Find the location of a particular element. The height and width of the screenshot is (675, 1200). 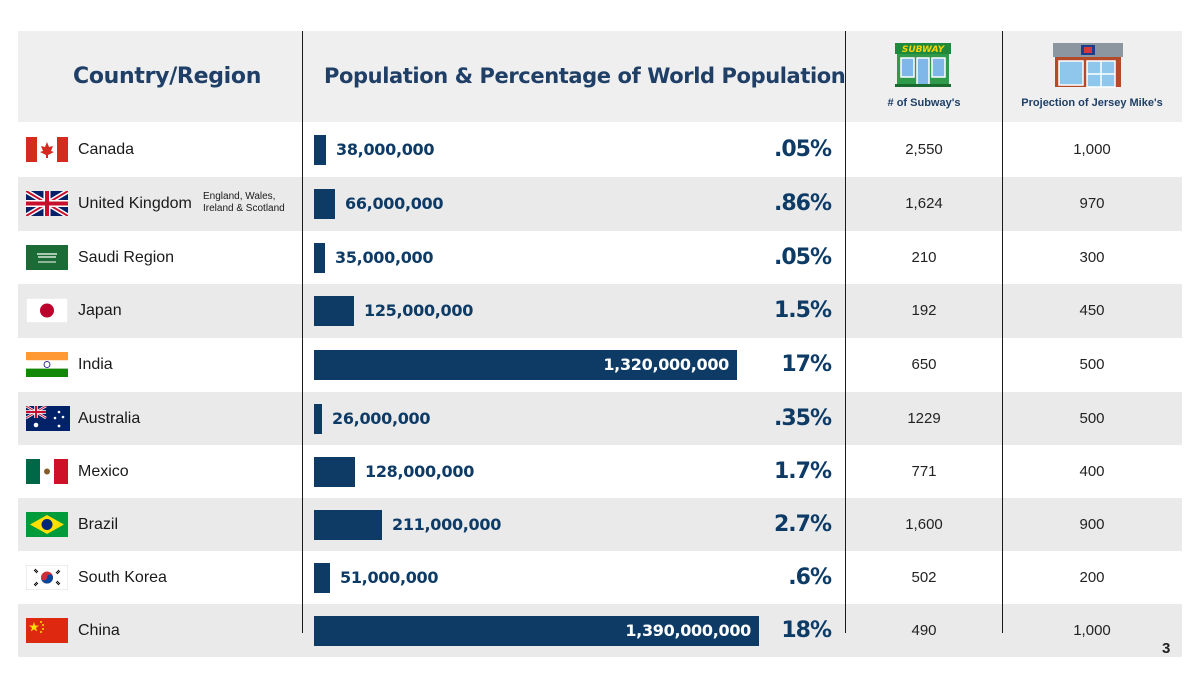

mexico-flag-icon is located at coordinates (47, 471).